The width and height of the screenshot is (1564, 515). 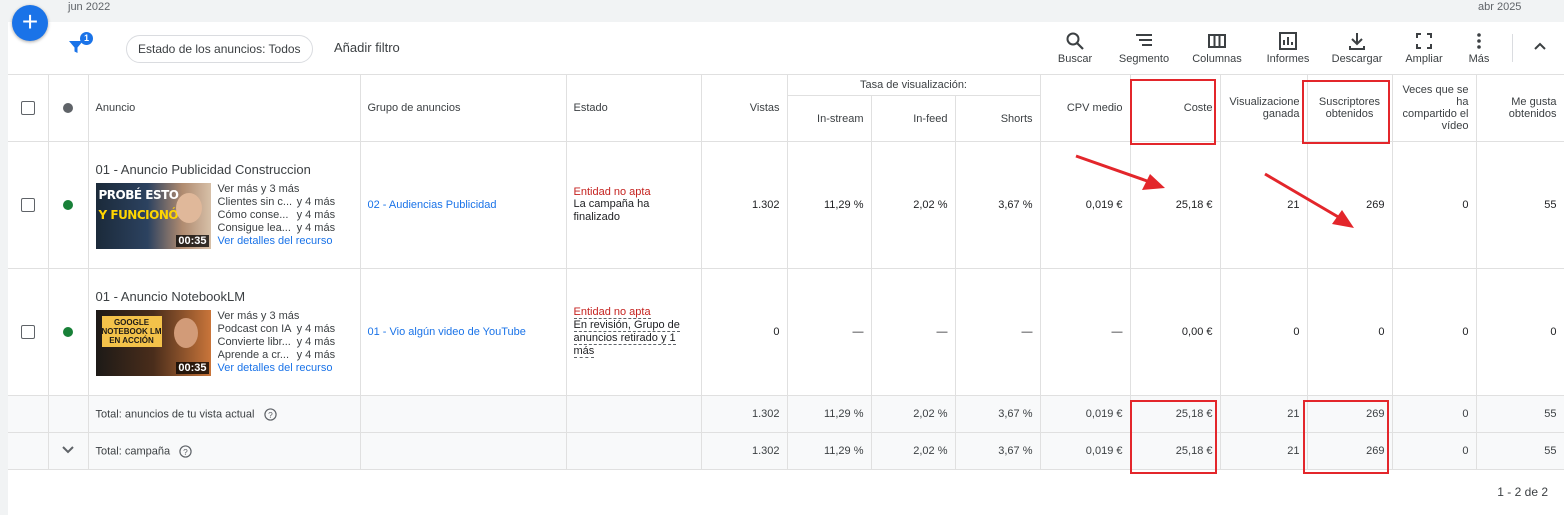 I want to click on chevron-down-icon, so click(x=68, y=450).